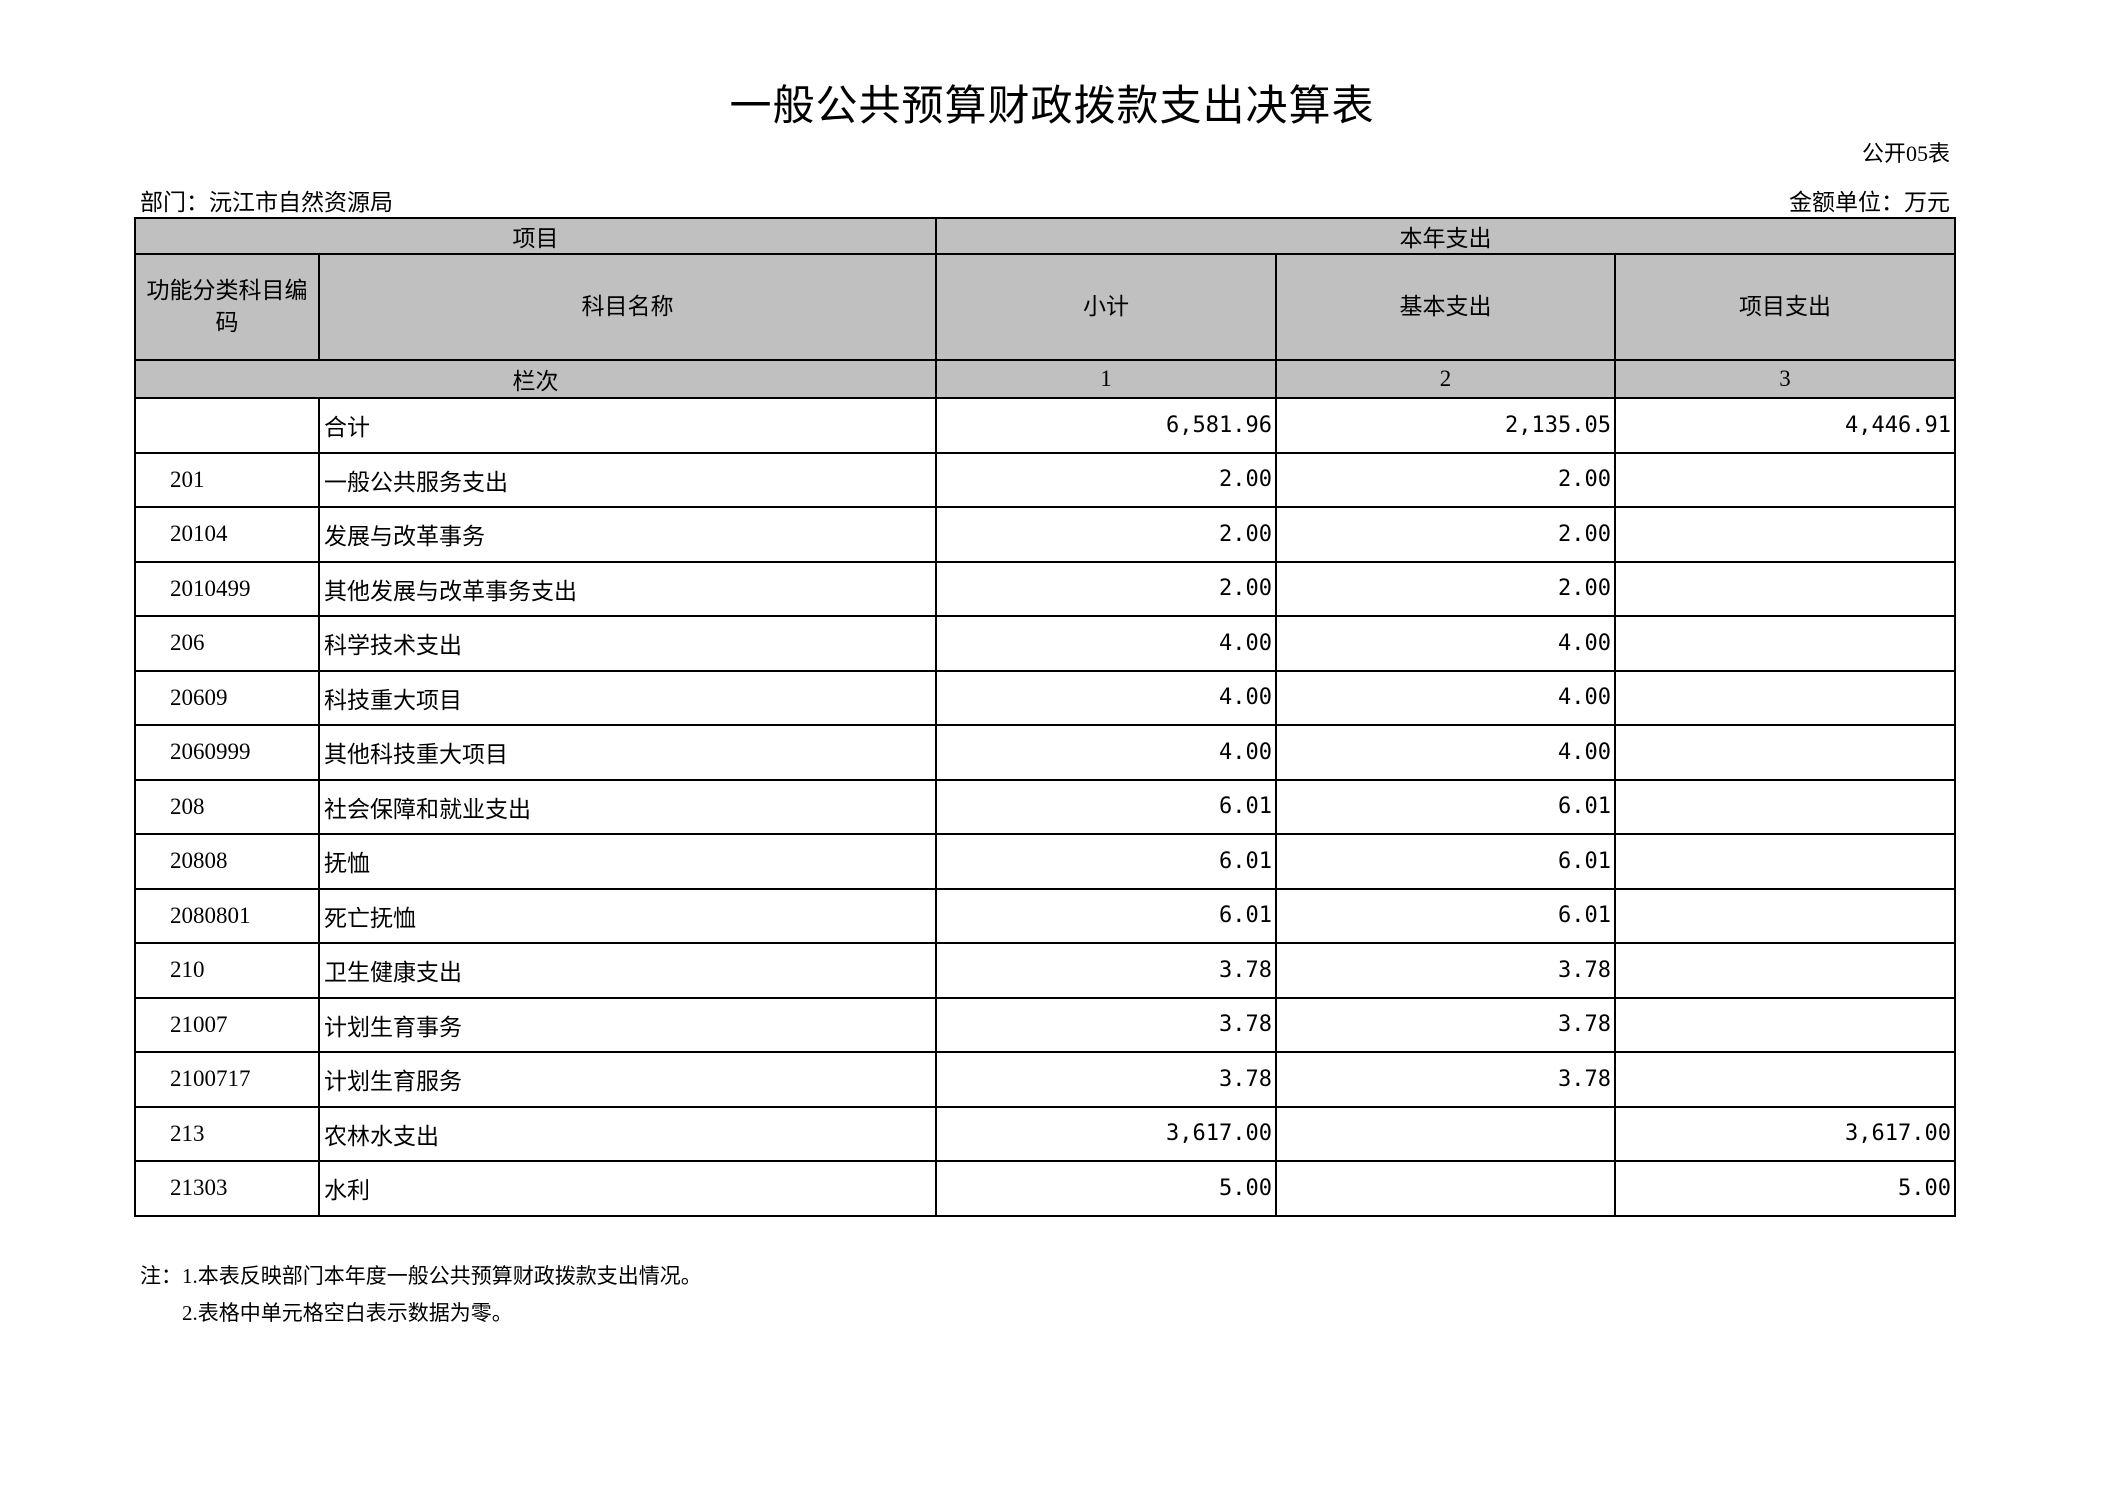 Image resolution: width=2104 pixels, height=1488 pixels. What do you see at coordinates (1445, 307) in the screenshot?
I see `header-basic: 基本支出` at bounding box center [1445, 307].